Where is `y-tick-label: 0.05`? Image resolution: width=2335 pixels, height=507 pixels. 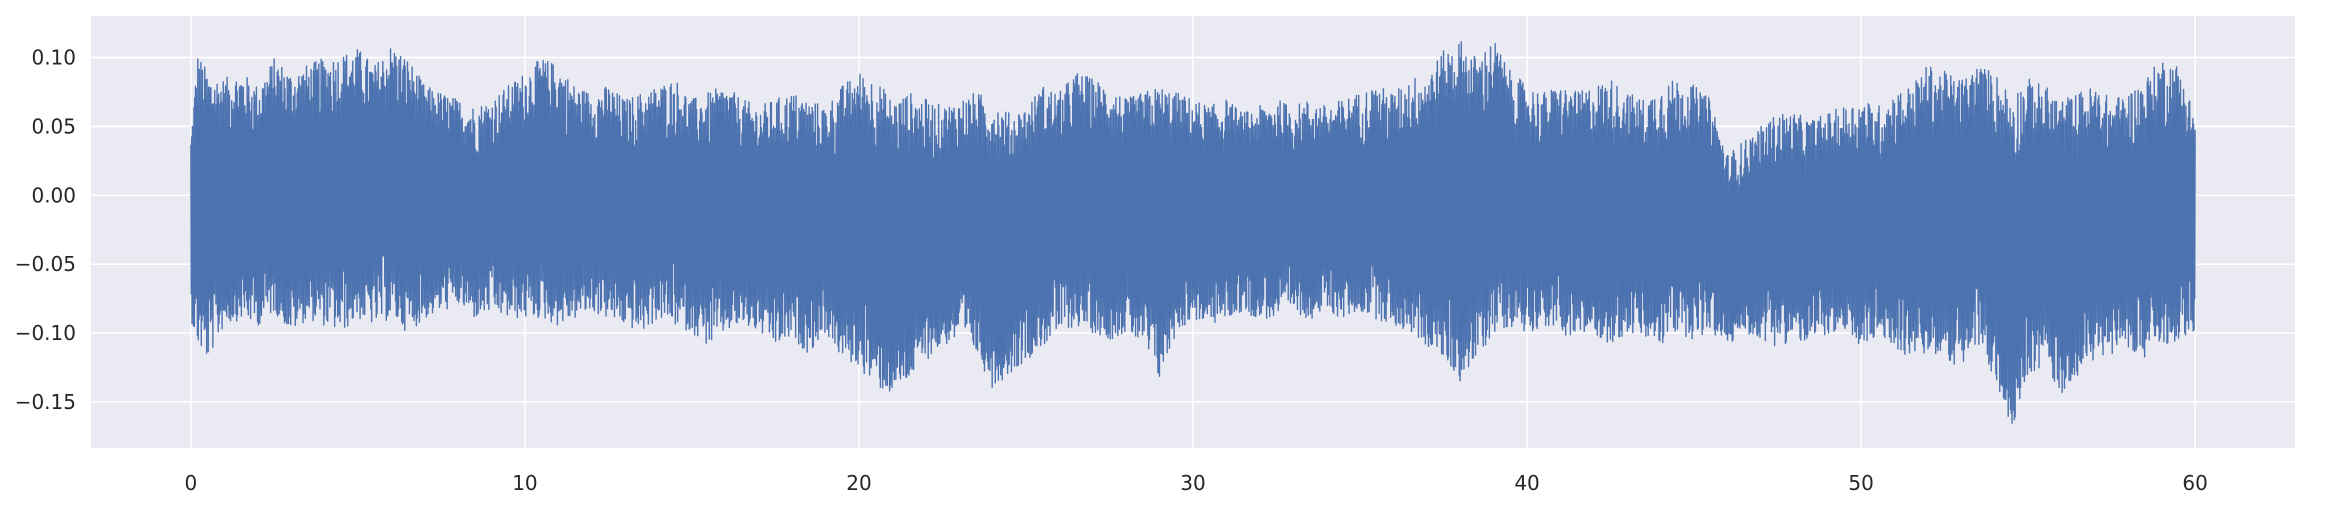
y-tick-label: 0.05 is located at coordinates (53, 126).